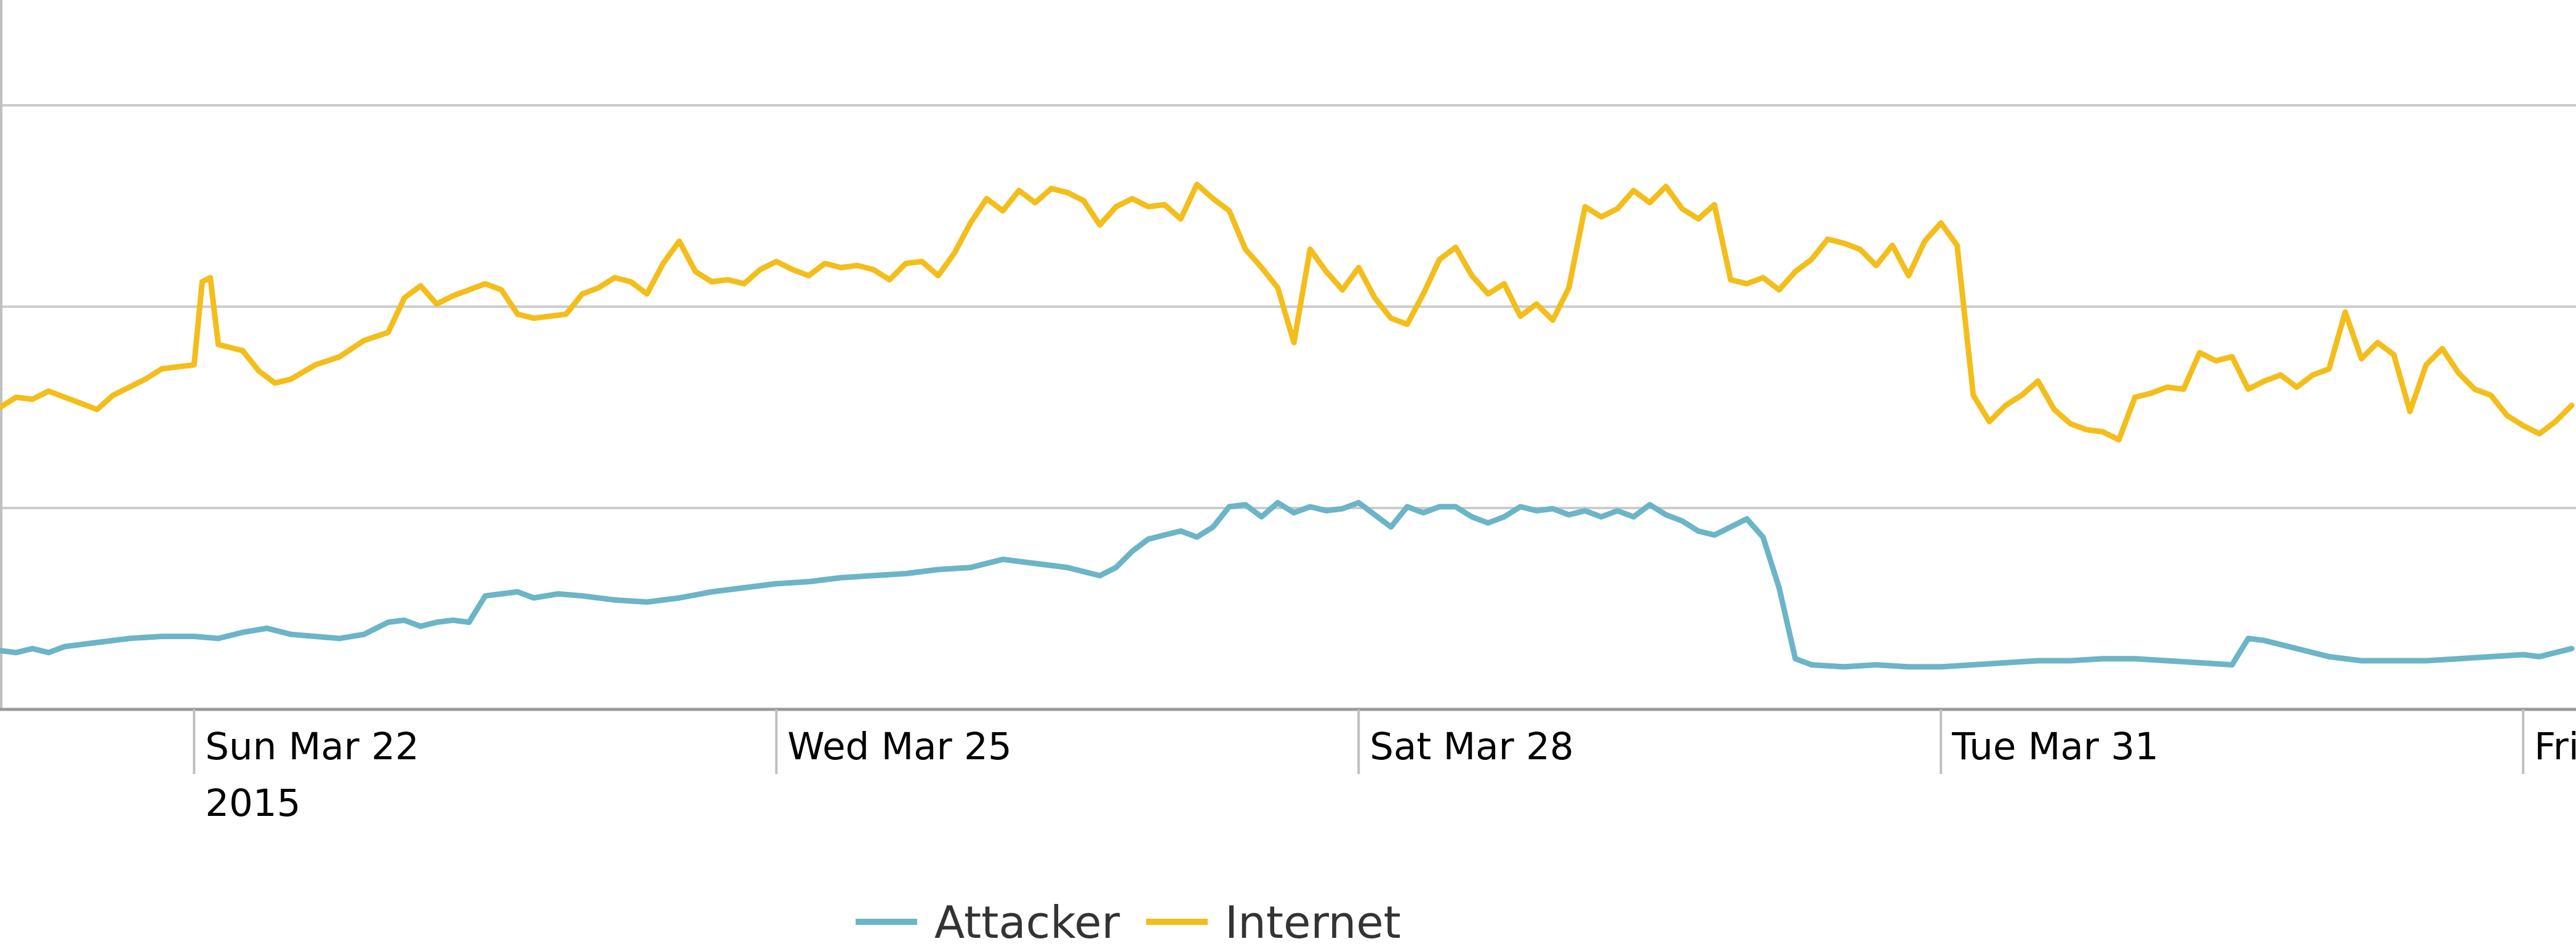 This screenshot has width=2576, height=952. What do you see at coordinates (312, 746) in the screenshot?
I see `x-tick-label: Sun Mar 22` at bounding box center [312, 746].